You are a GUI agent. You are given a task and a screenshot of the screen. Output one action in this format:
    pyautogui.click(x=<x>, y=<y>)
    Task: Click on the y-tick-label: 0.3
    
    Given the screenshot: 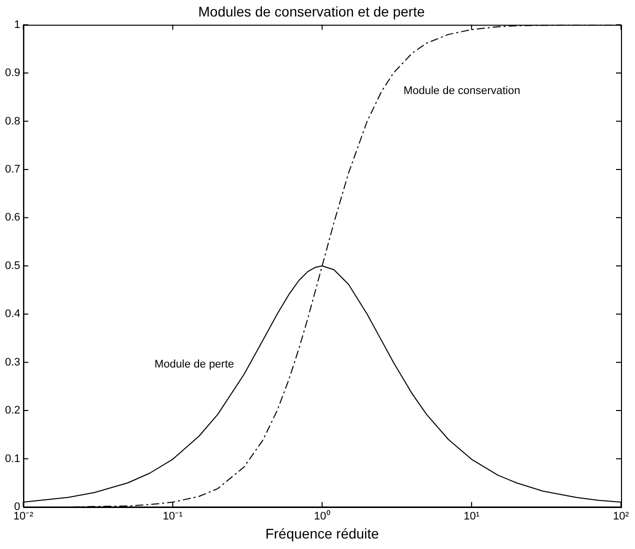 What is the action you would take?
    pyautogui.click(x=12, y=362)
    